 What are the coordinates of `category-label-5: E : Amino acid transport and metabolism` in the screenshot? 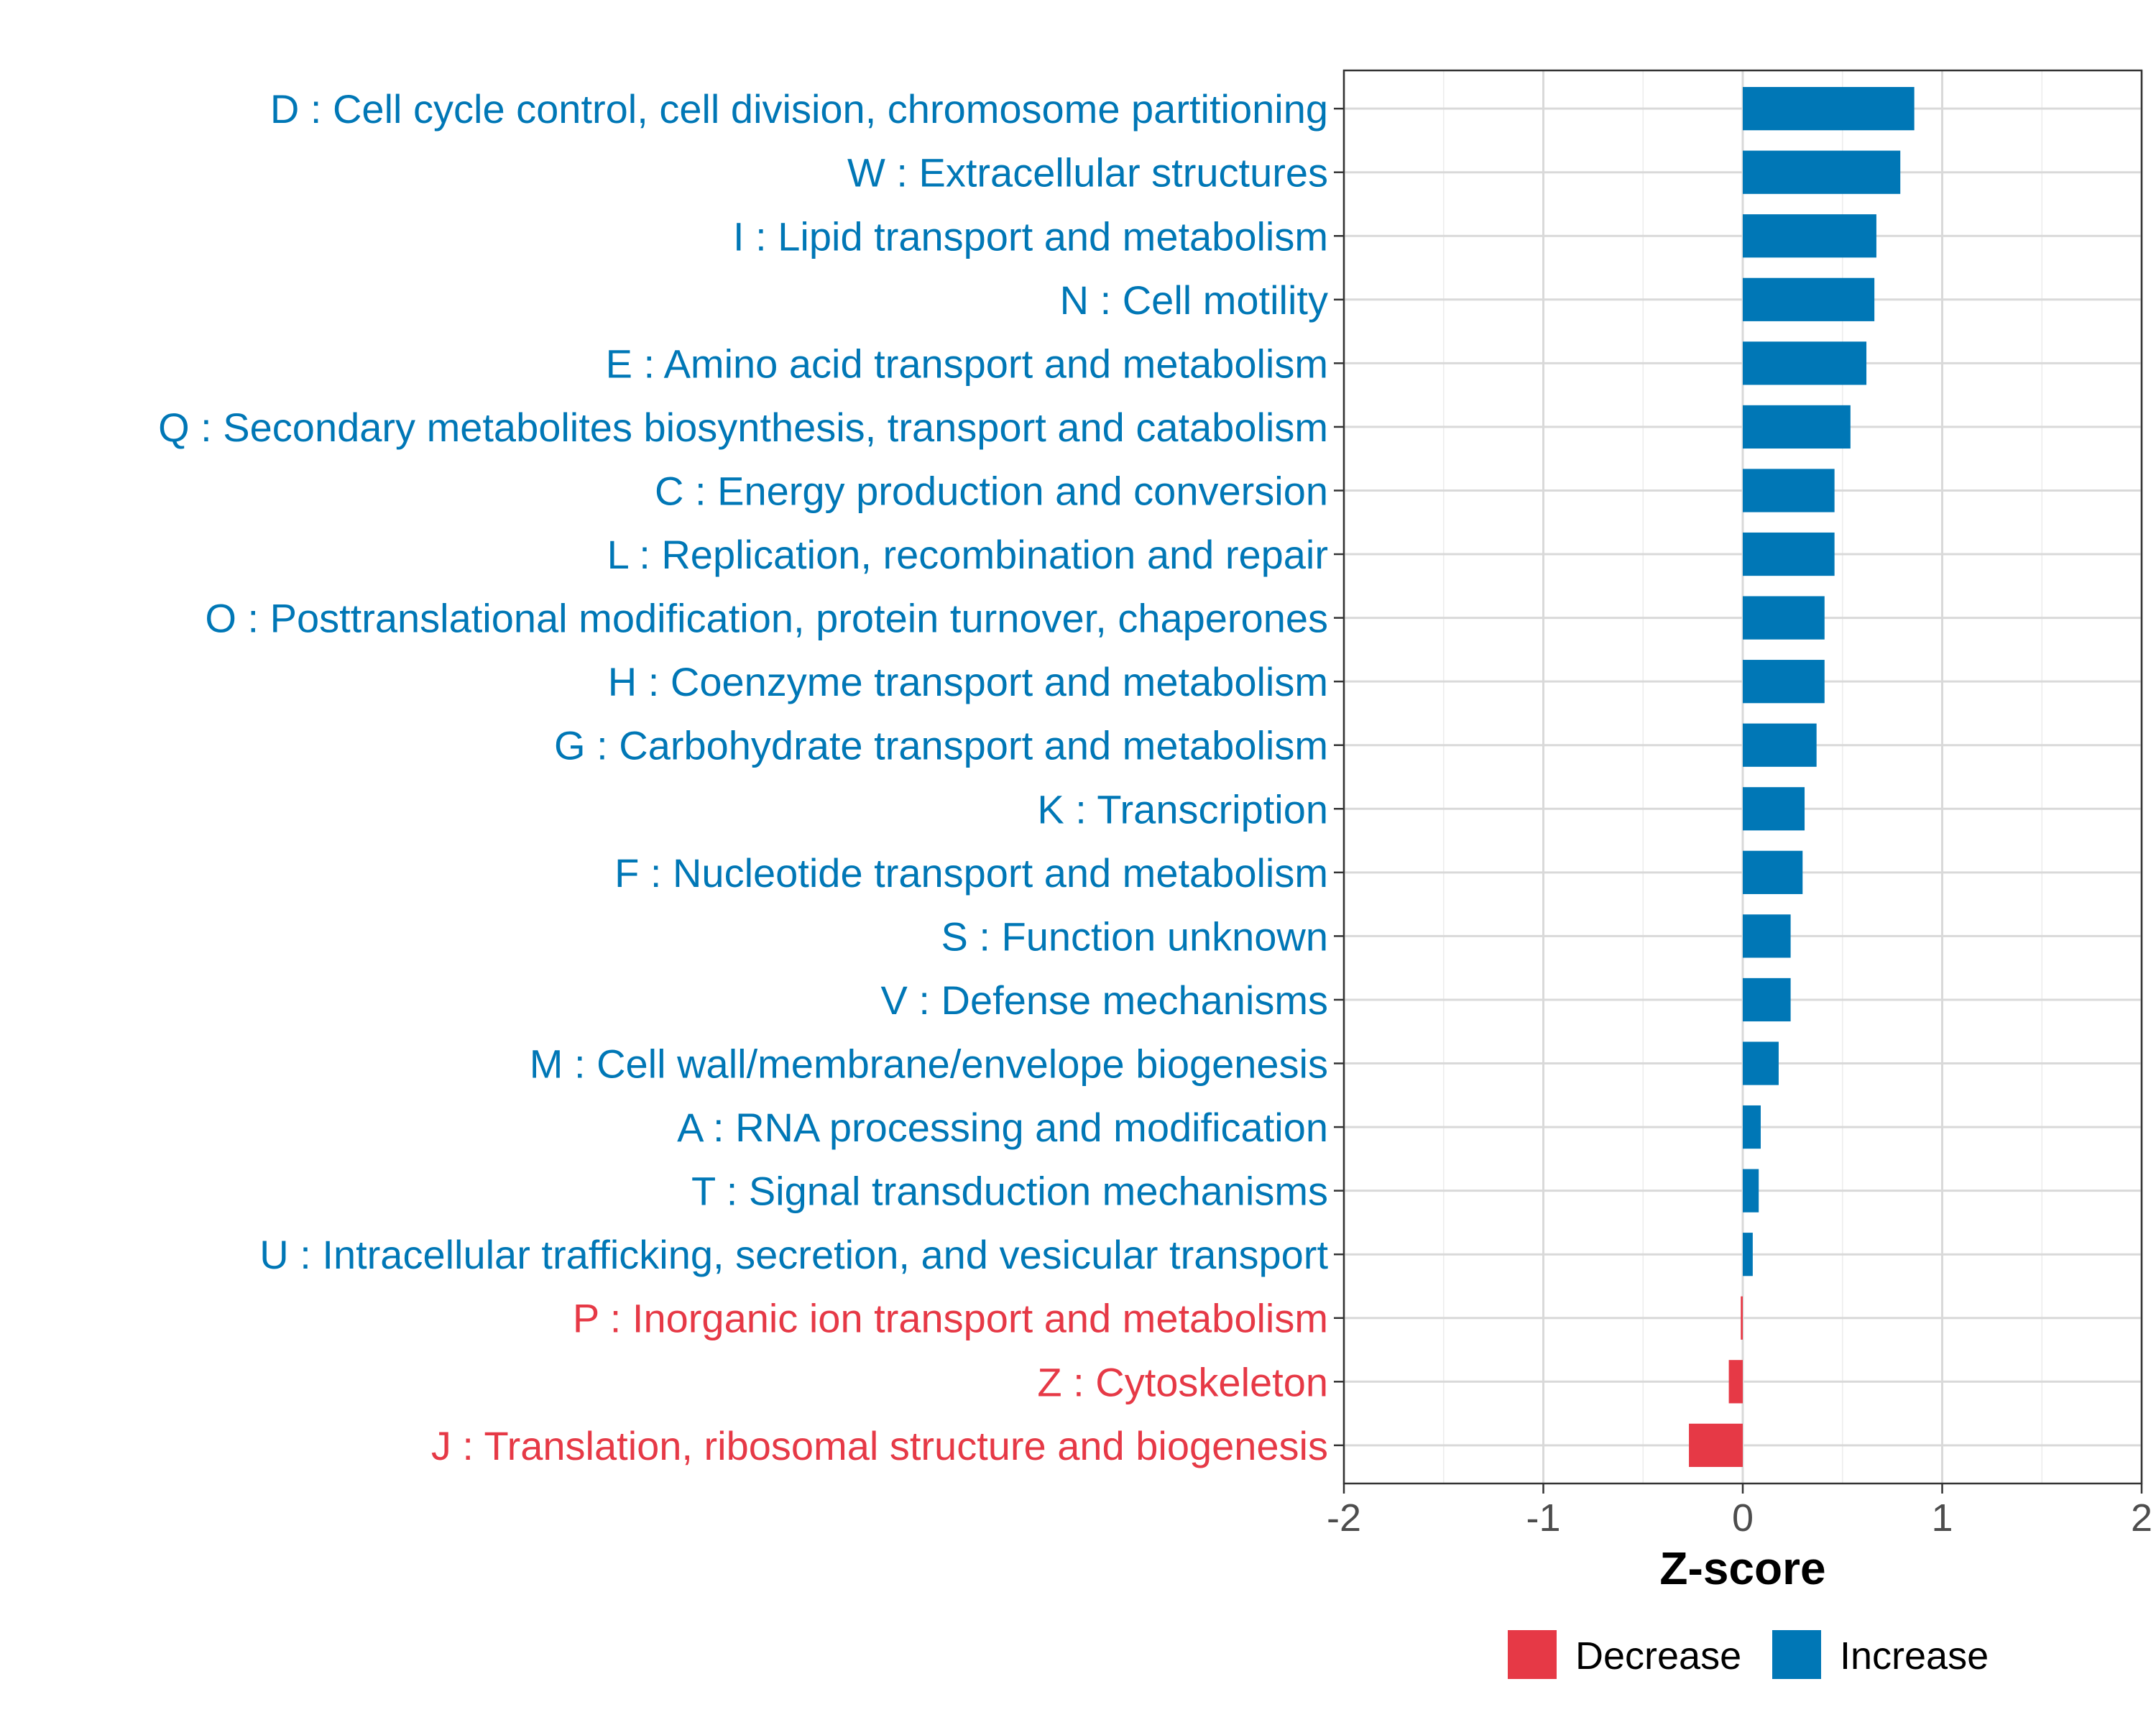 It's located at (967, 363).